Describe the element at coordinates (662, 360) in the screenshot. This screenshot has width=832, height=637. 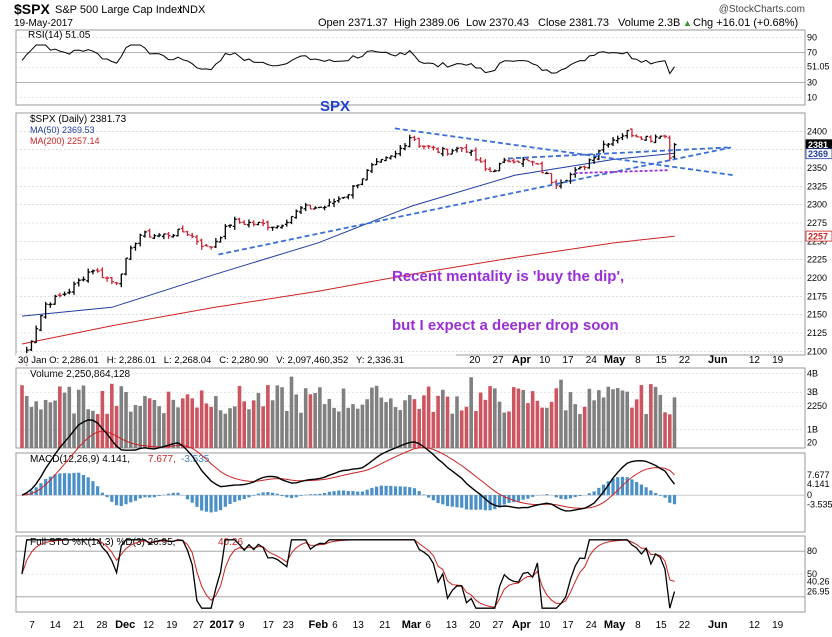
I see `upper-date-label: 15` at that location.